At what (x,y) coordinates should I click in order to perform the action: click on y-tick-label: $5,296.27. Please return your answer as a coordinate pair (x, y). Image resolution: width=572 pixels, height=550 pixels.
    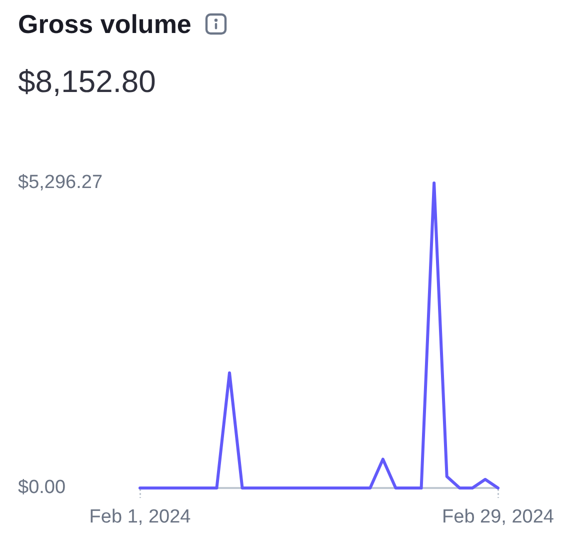
    Looking at the image, I should click on (60, 183).